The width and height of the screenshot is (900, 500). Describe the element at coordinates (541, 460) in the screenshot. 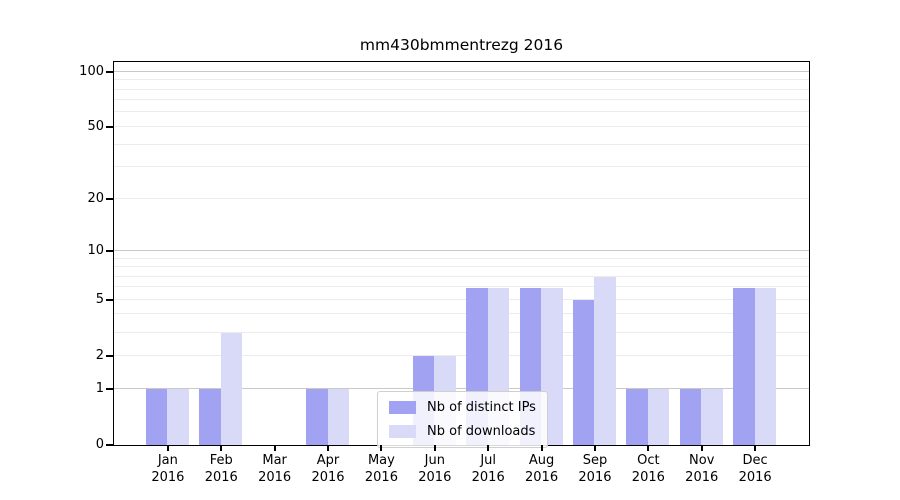

I see `x-tick-month: Aug` at that location.